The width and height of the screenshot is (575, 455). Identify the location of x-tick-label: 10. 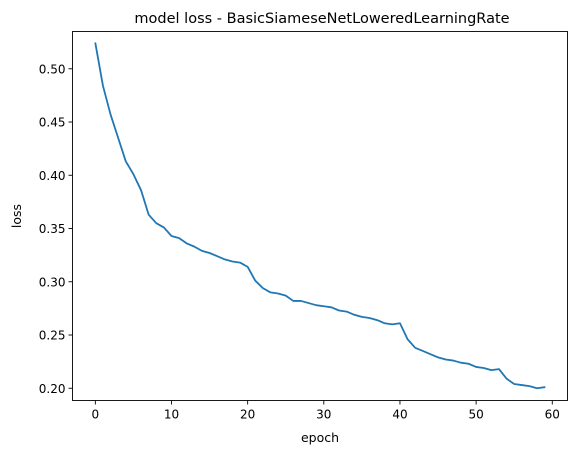
(171, 415).